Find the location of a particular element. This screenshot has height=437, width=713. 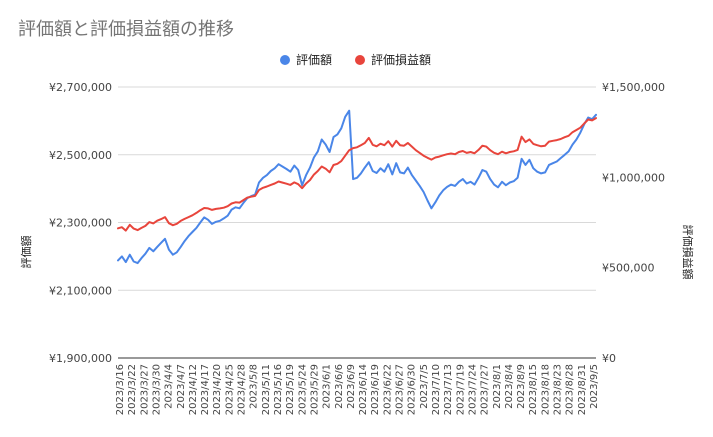

right-tick-label: ¥500,000 is located at coordinates (628, 268).